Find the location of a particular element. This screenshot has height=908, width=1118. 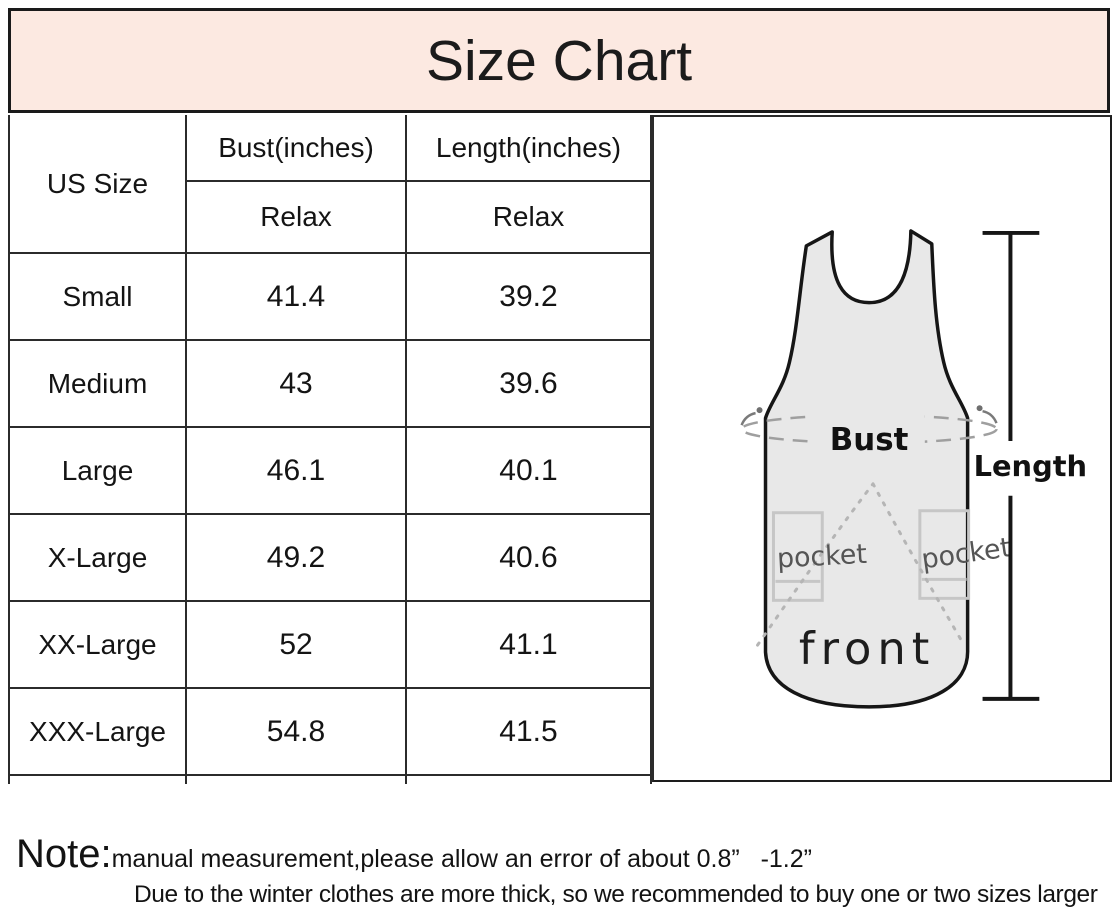

title-banner: Size Chart is located at coordinates (559, 60).